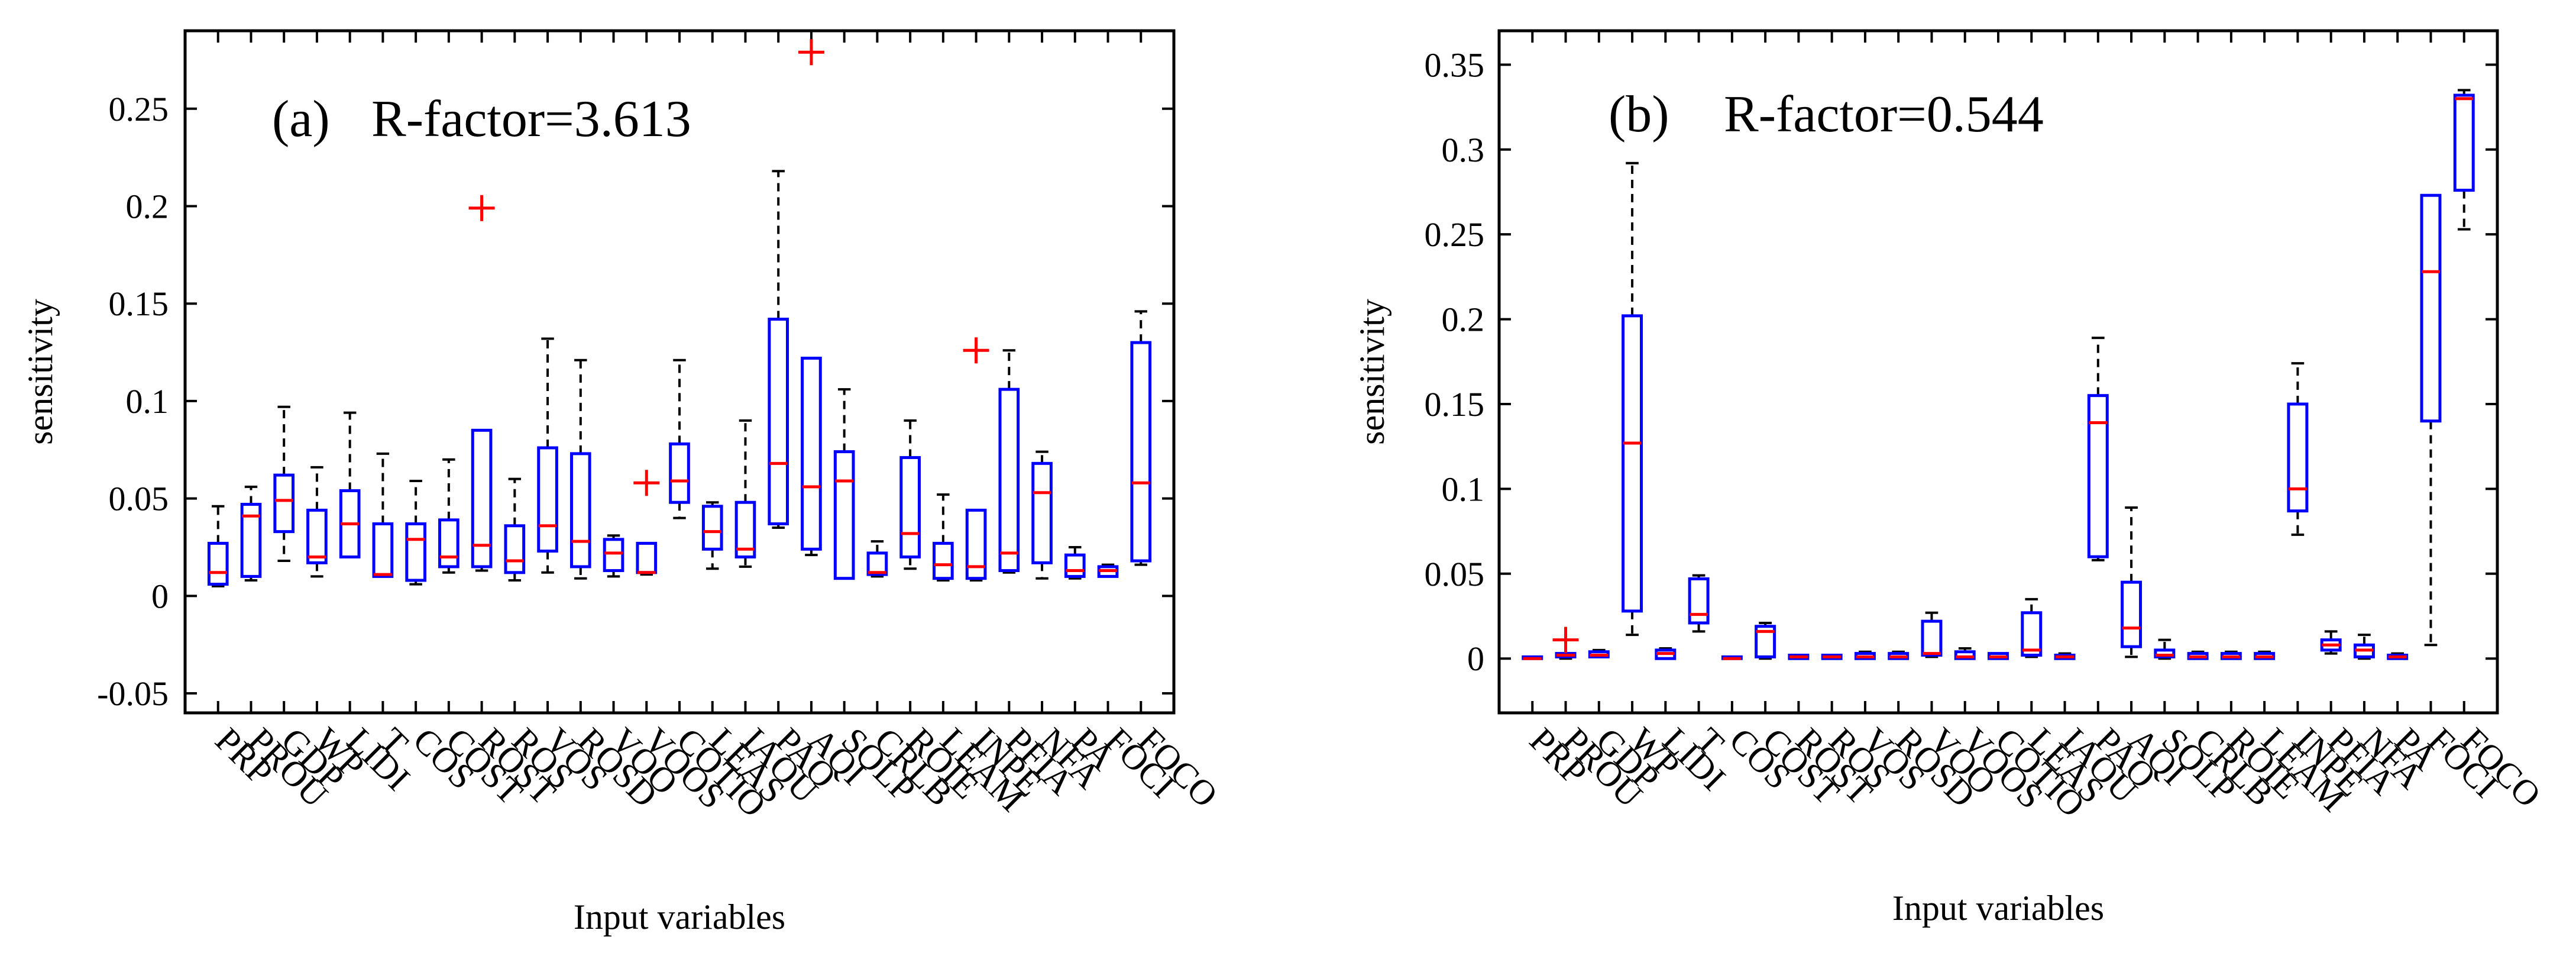 This screenshot has width=2576, height=956. What do you see at coordinates (1639, 114) in the screenshot?
I see `panel-label: (b)` at bounding box center [1639, 114].